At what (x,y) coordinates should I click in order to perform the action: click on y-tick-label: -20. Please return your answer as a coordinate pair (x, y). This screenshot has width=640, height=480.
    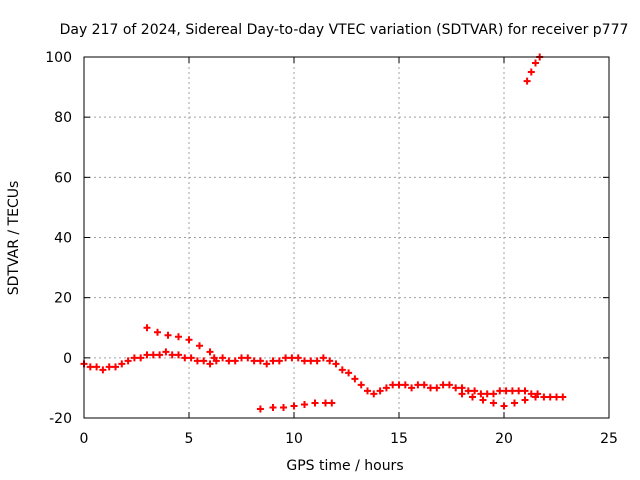
    Looking at the image, I should click on (60, 419).